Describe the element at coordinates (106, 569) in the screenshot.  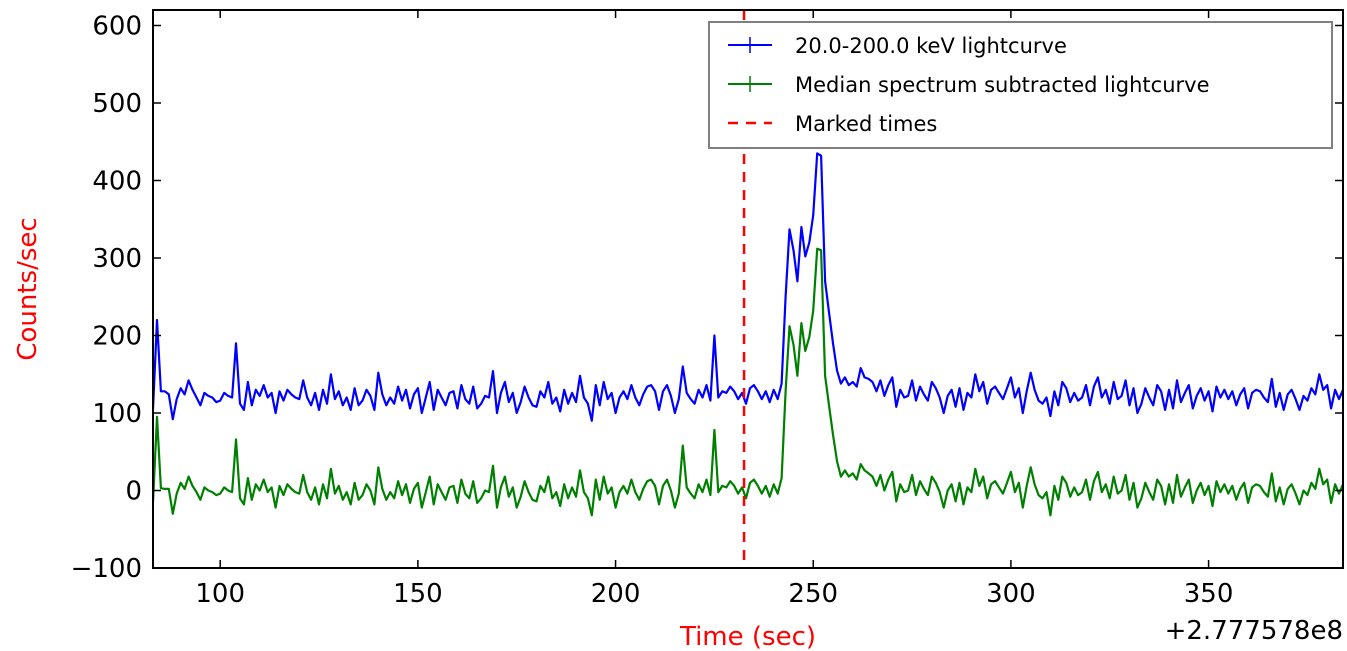
I see `y-tick-label: −100` at that location.